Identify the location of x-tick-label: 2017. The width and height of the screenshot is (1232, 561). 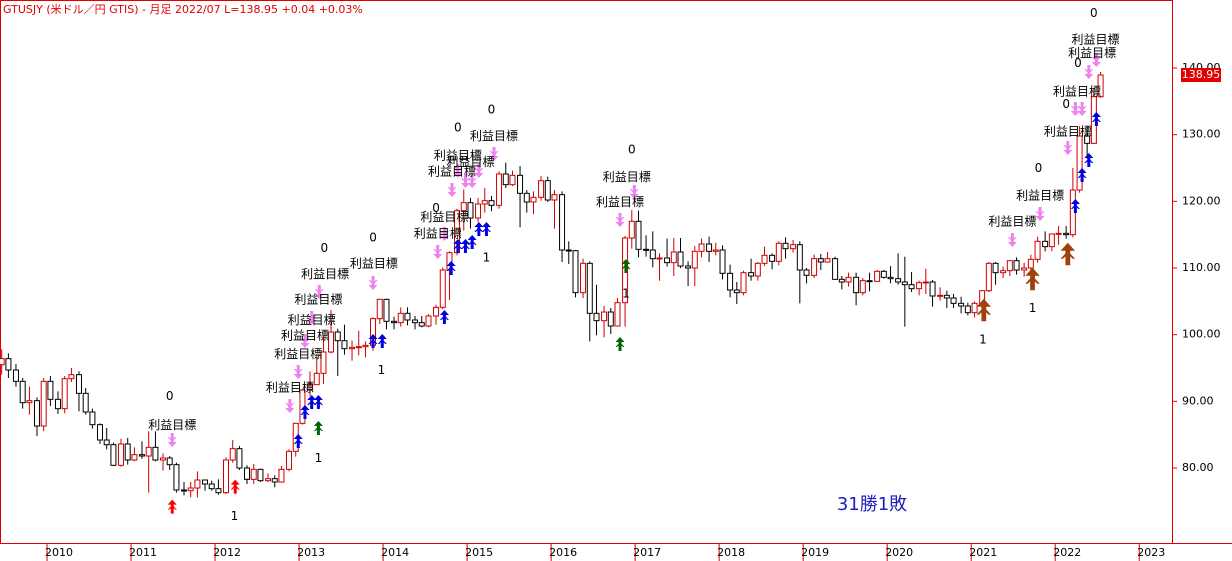
(647, 552).